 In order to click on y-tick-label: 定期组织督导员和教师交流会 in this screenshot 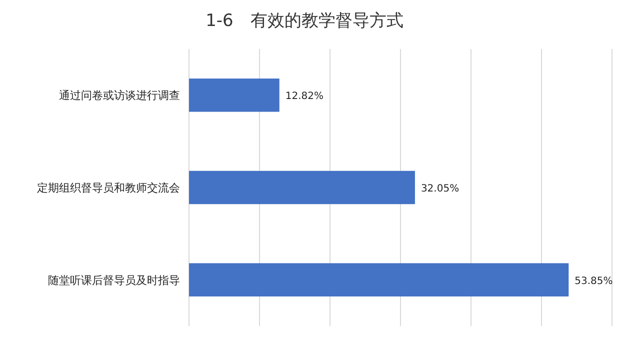, I will do `click(108, 188)`.